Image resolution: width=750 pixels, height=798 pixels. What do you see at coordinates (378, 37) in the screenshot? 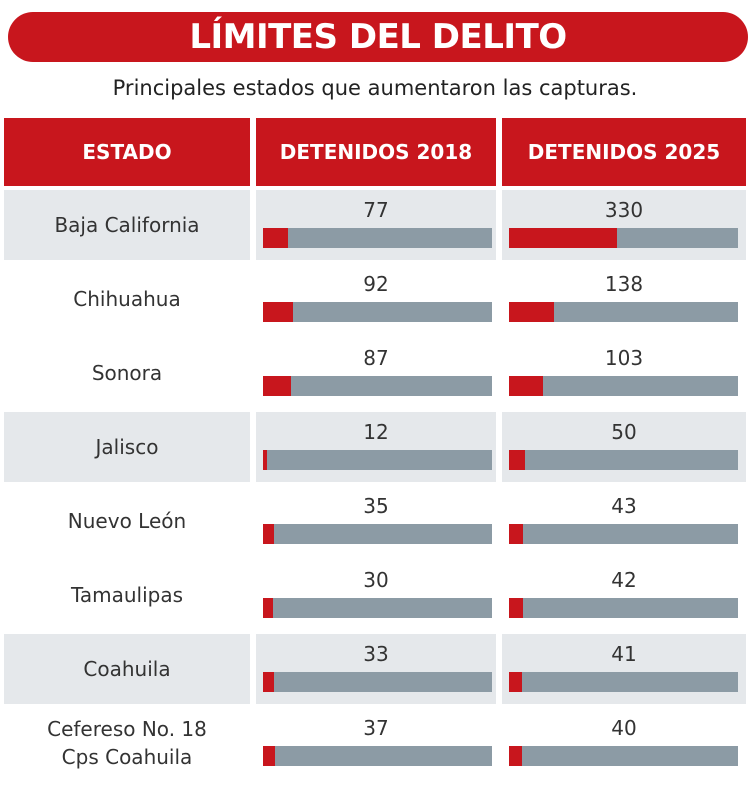
I see `title: LÍMITES DEL DELITO` at bounding box center [378, 37].